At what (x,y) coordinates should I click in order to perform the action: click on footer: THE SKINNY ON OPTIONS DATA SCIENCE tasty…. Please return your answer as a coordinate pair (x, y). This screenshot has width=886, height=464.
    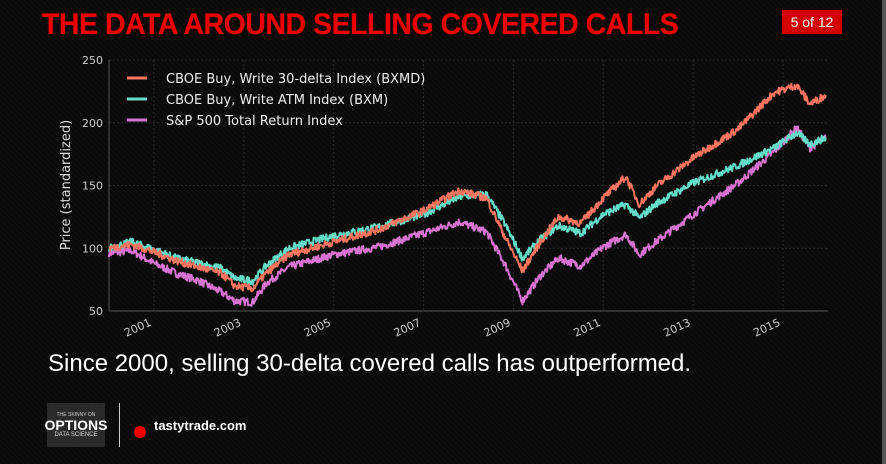
    Looking at the image, I should click on (145, 425).